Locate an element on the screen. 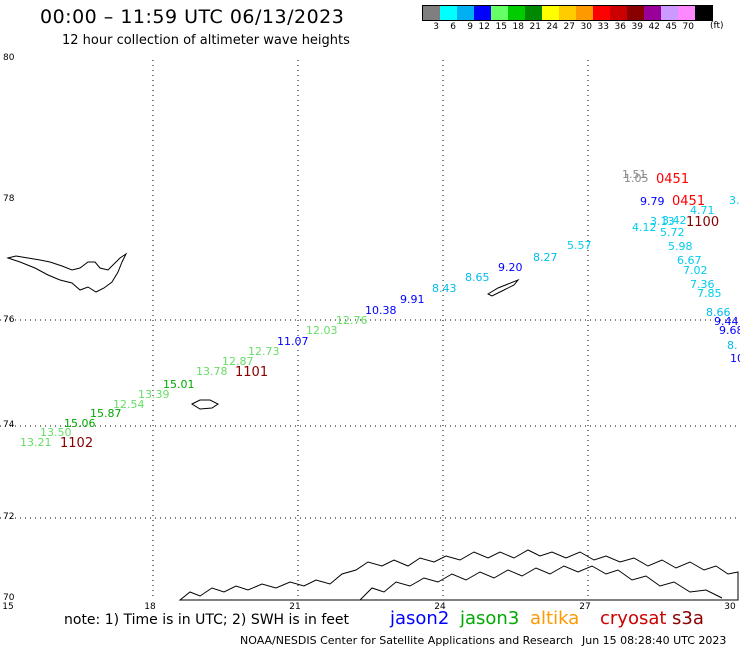 This screenshot has width=740, height=650. norway-coast is located at coordinates (458, 575).